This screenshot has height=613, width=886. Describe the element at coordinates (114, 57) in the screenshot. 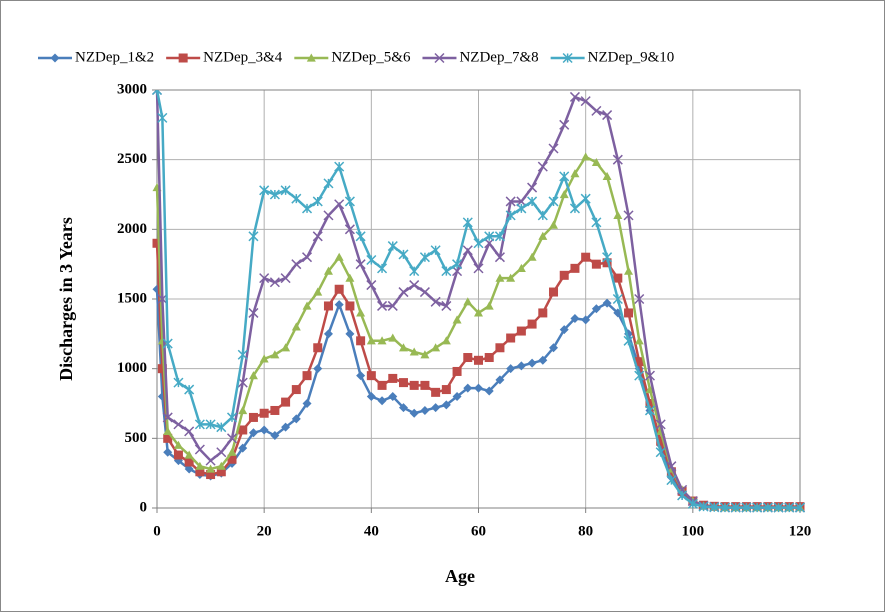

I see `legend-label: NZDep_1&2` at that location.